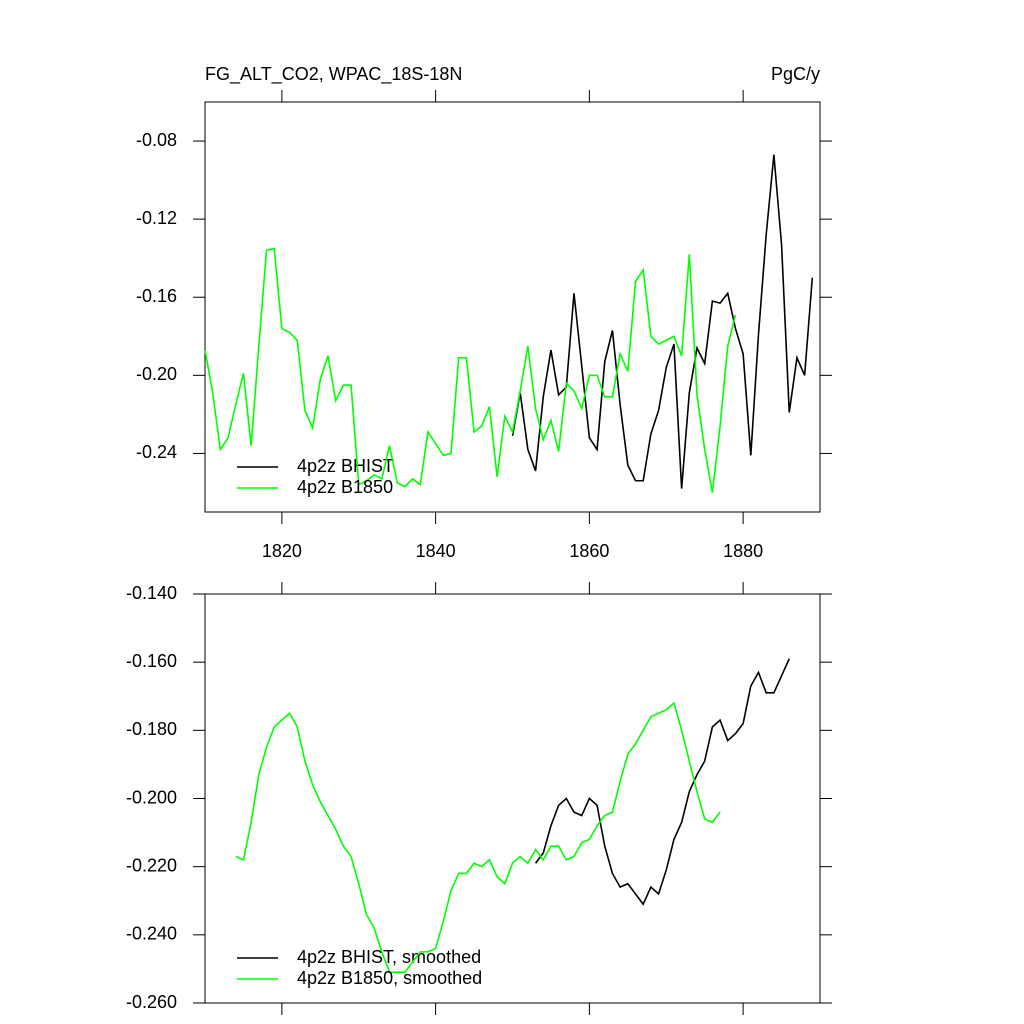 This screenshot has width=1024, height=1024. Describe the element at coordinates (151, 729) in the screenshot. I see `y-tick-label: -0.180` at that location.